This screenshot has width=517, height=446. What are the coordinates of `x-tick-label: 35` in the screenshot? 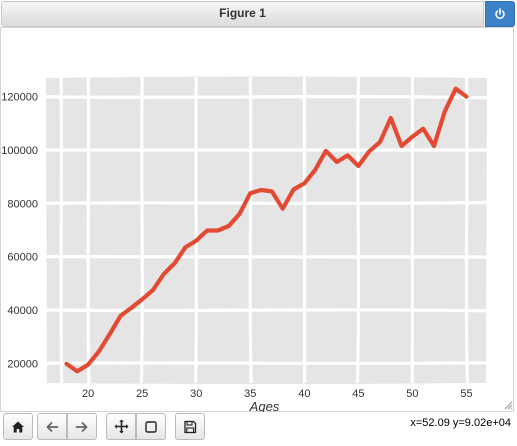 It's located at (250, 394).